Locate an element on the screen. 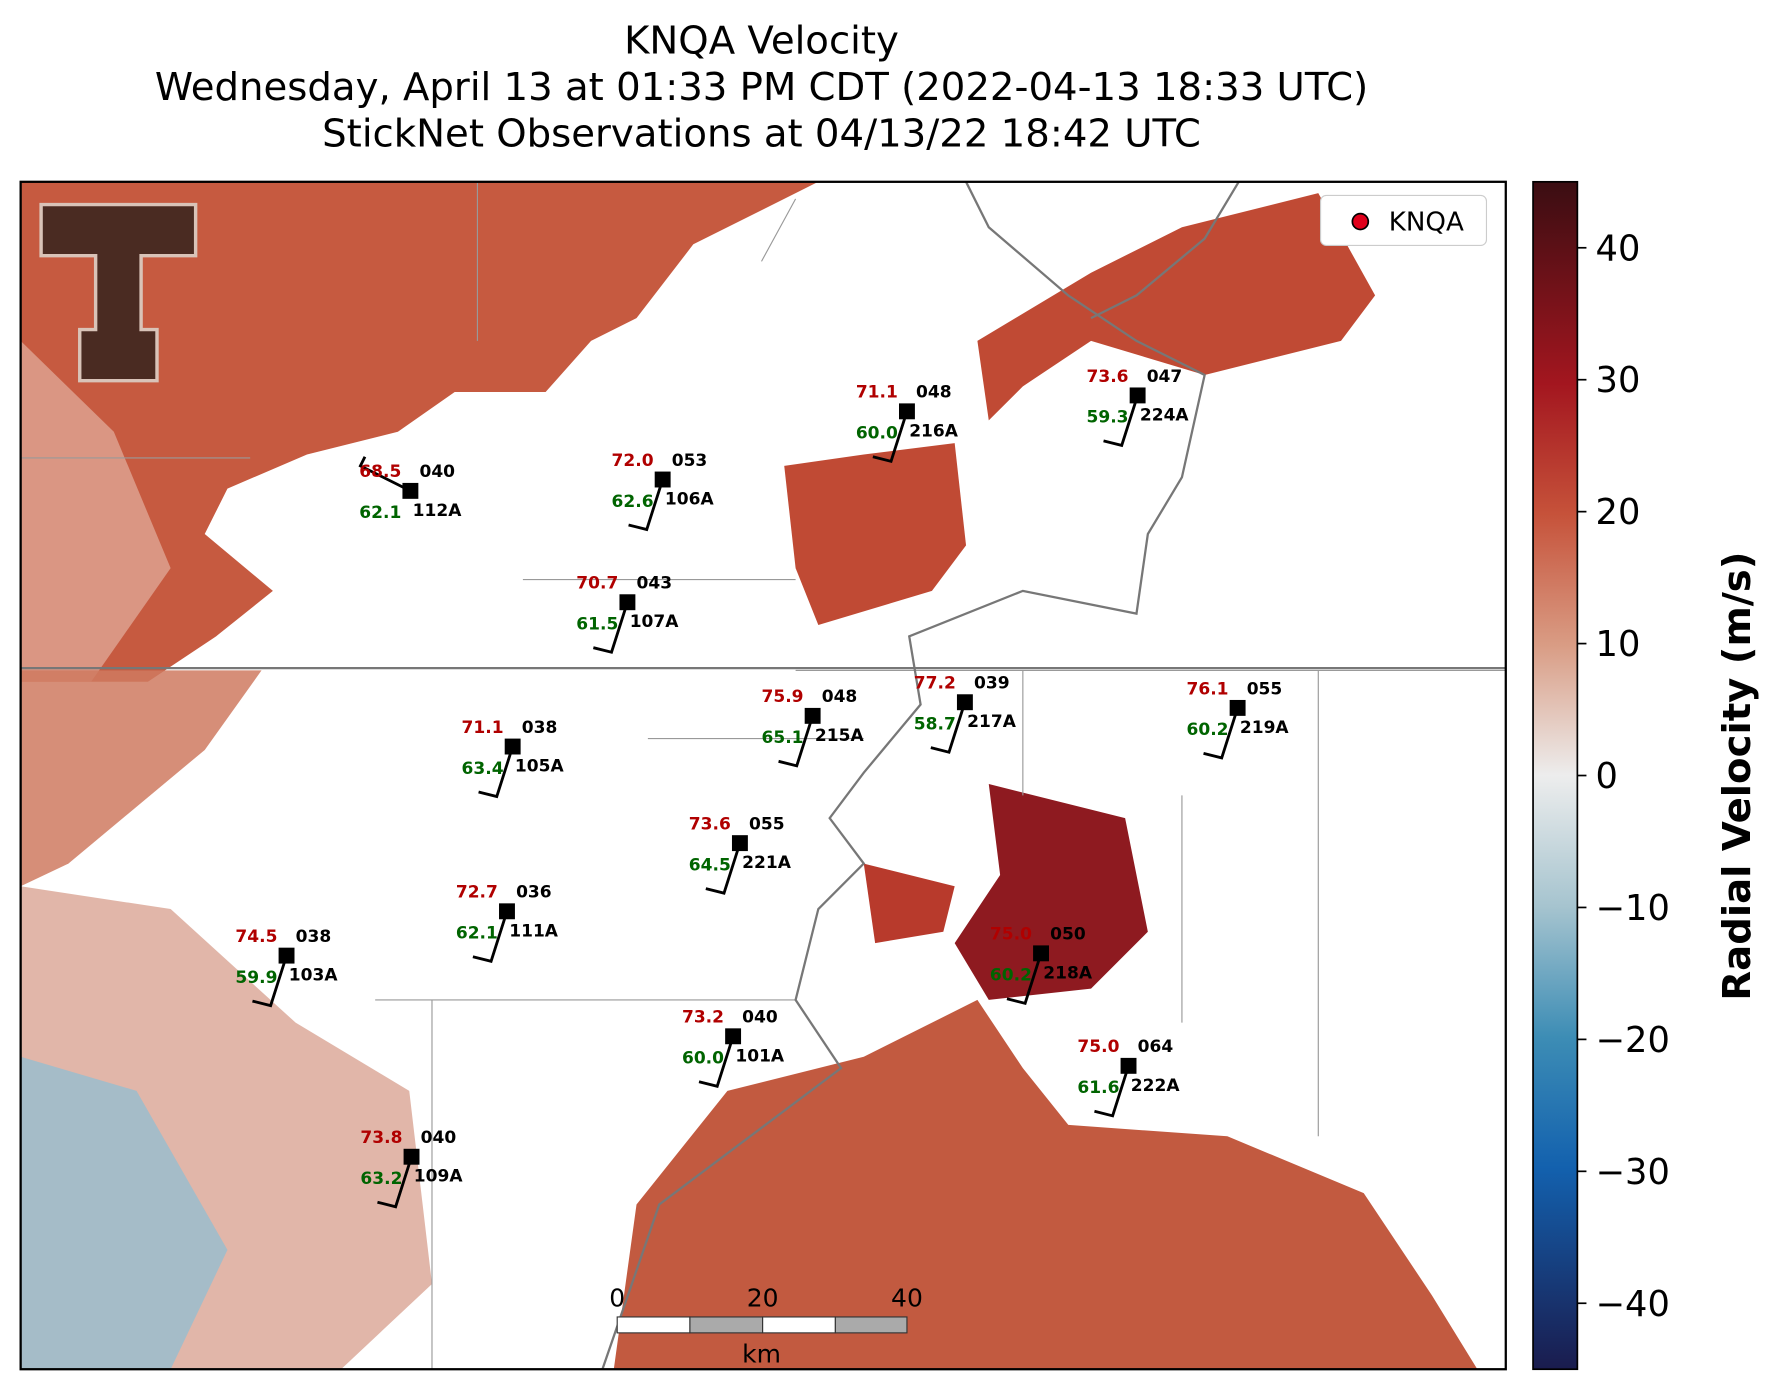  colorbar-tick-label: −40 is located at coordinates (1633, 1304).